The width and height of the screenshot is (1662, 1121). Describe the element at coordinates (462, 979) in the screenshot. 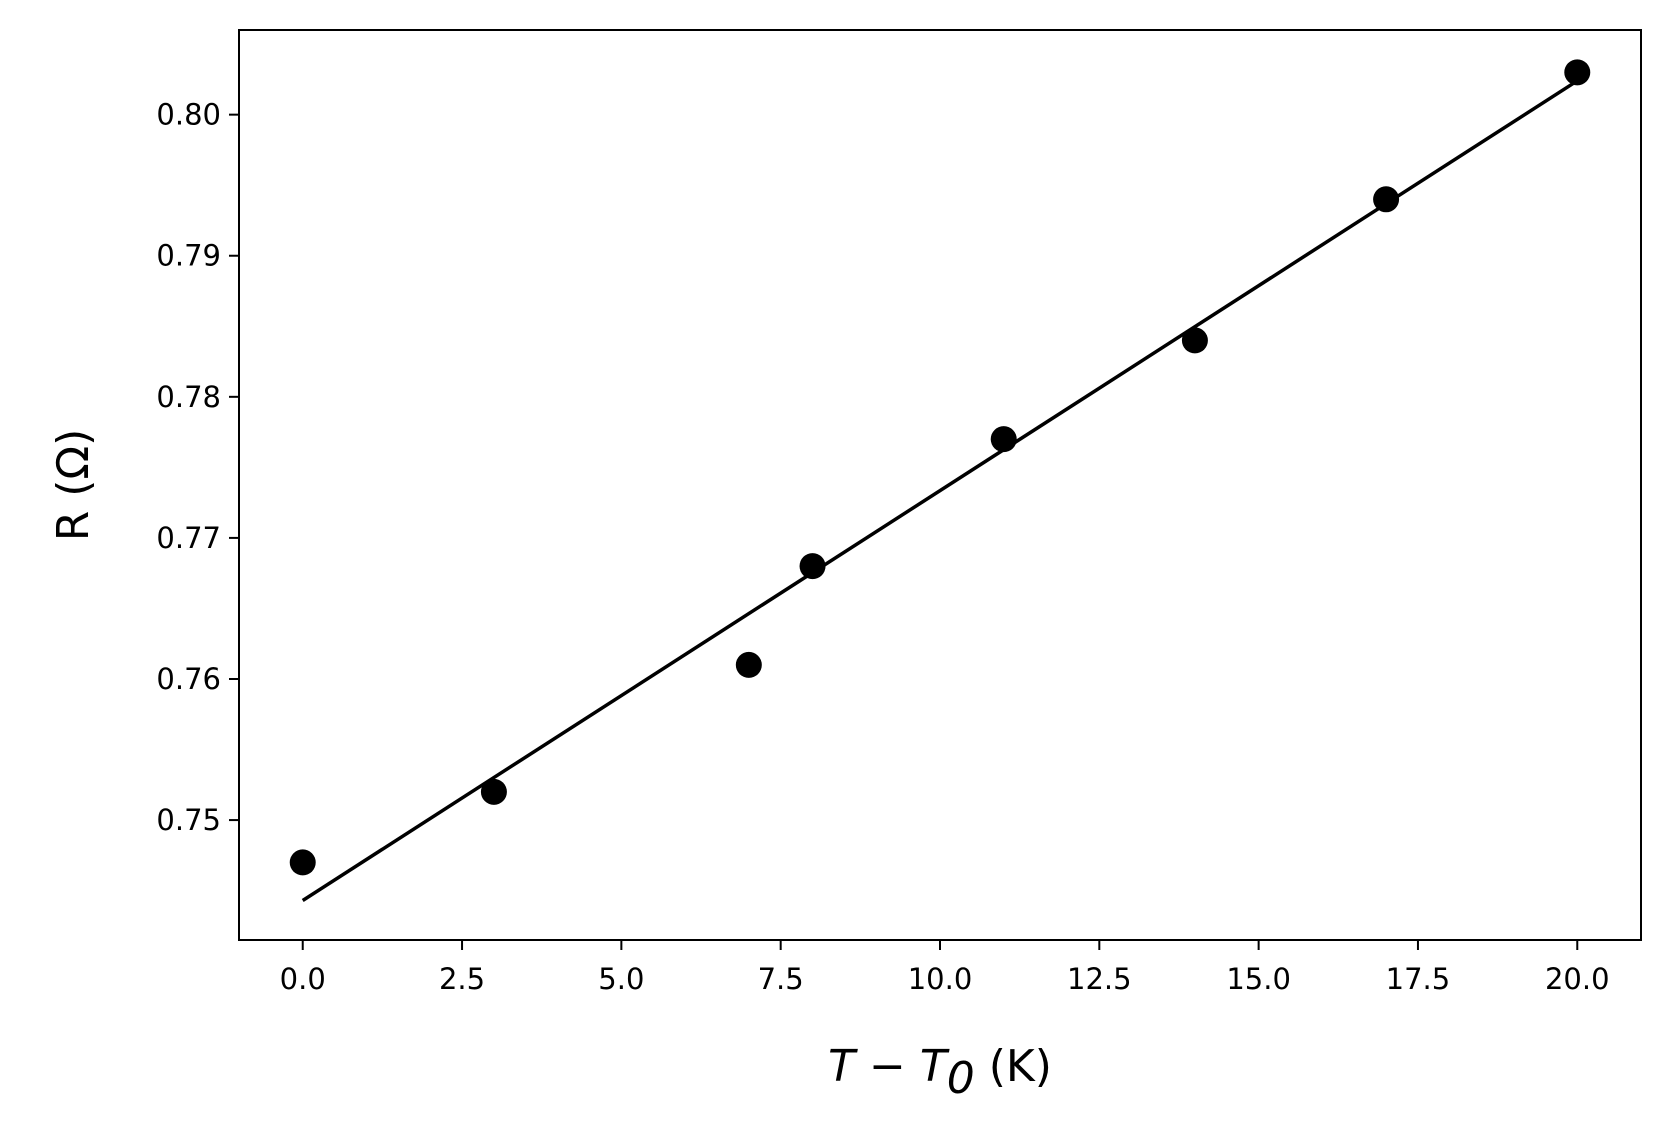

I see `x-tick-label: 2.5` at that location.